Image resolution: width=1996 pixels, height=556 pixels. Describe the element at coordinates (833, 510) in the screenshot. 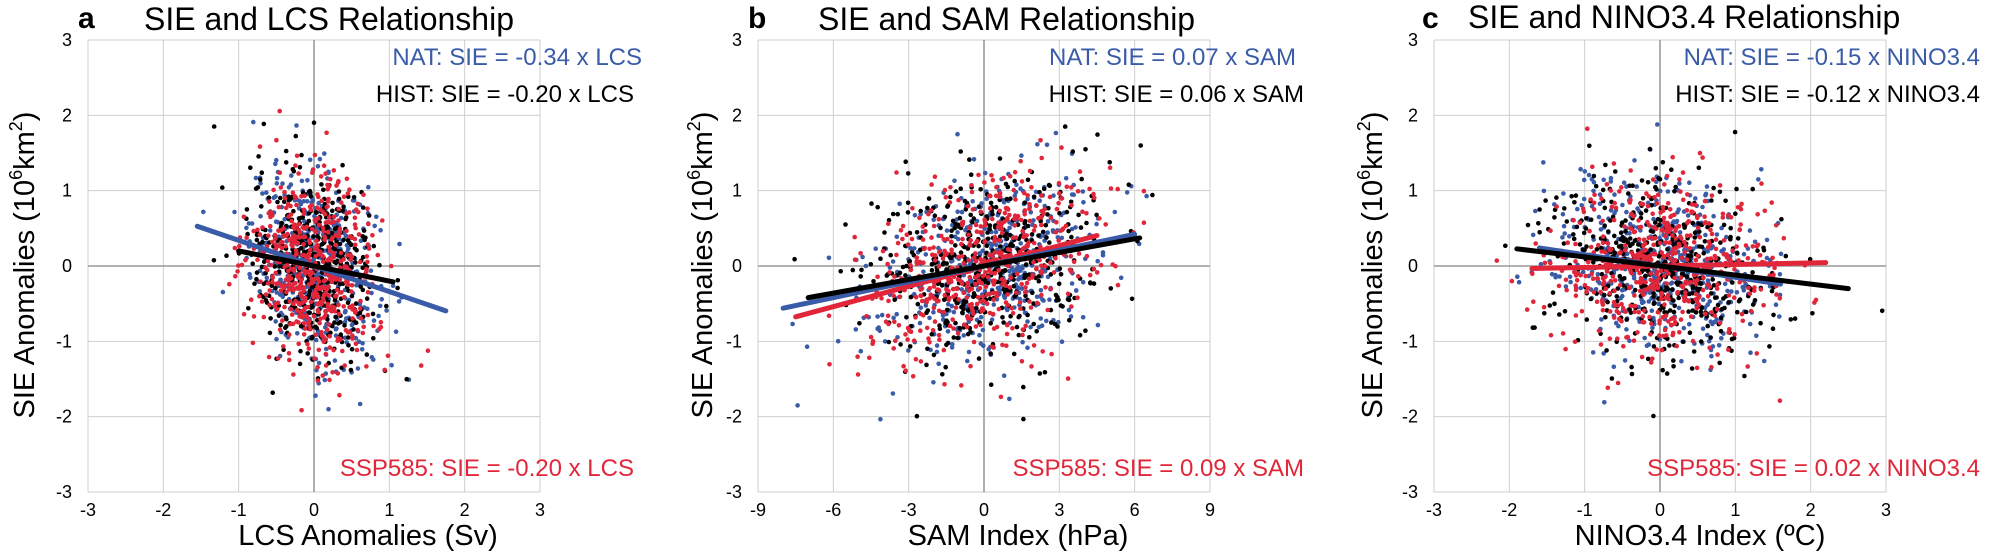

I see `x-tick-label: -6` at that location.